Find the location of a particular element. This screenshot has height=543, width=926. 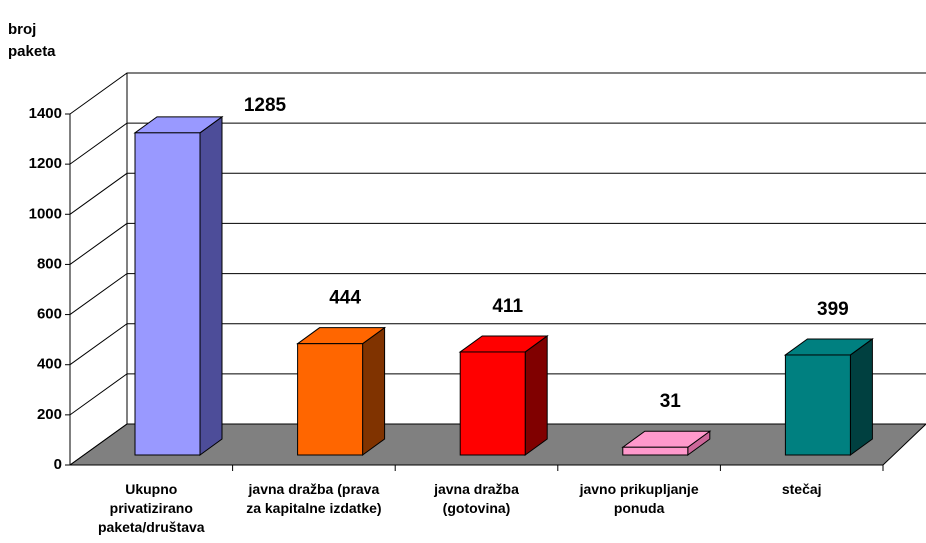

x-tick-label-line: javna dražba is located at coordinates (476, 489).